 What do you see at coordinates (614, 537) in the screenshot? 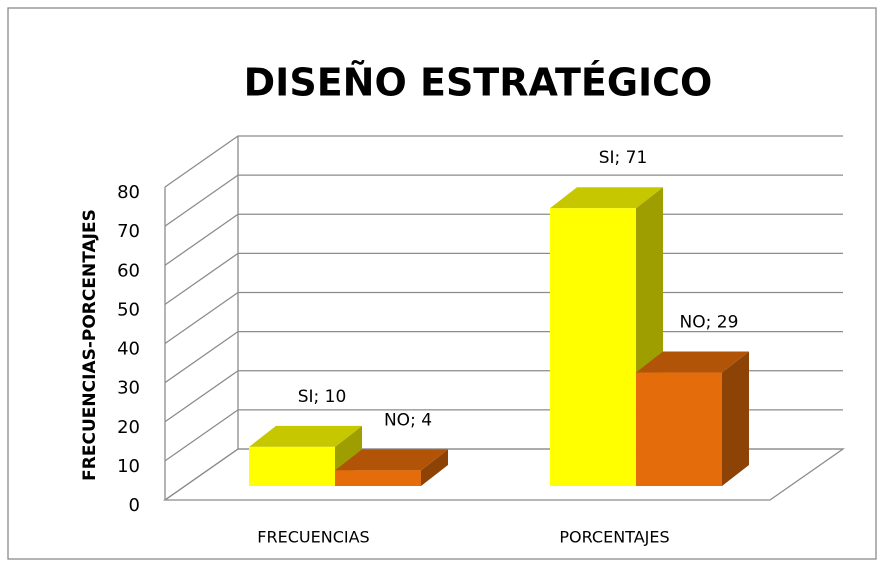
I see `x-tick-label: PORCENTAJES` at bounding box center [614, 537].